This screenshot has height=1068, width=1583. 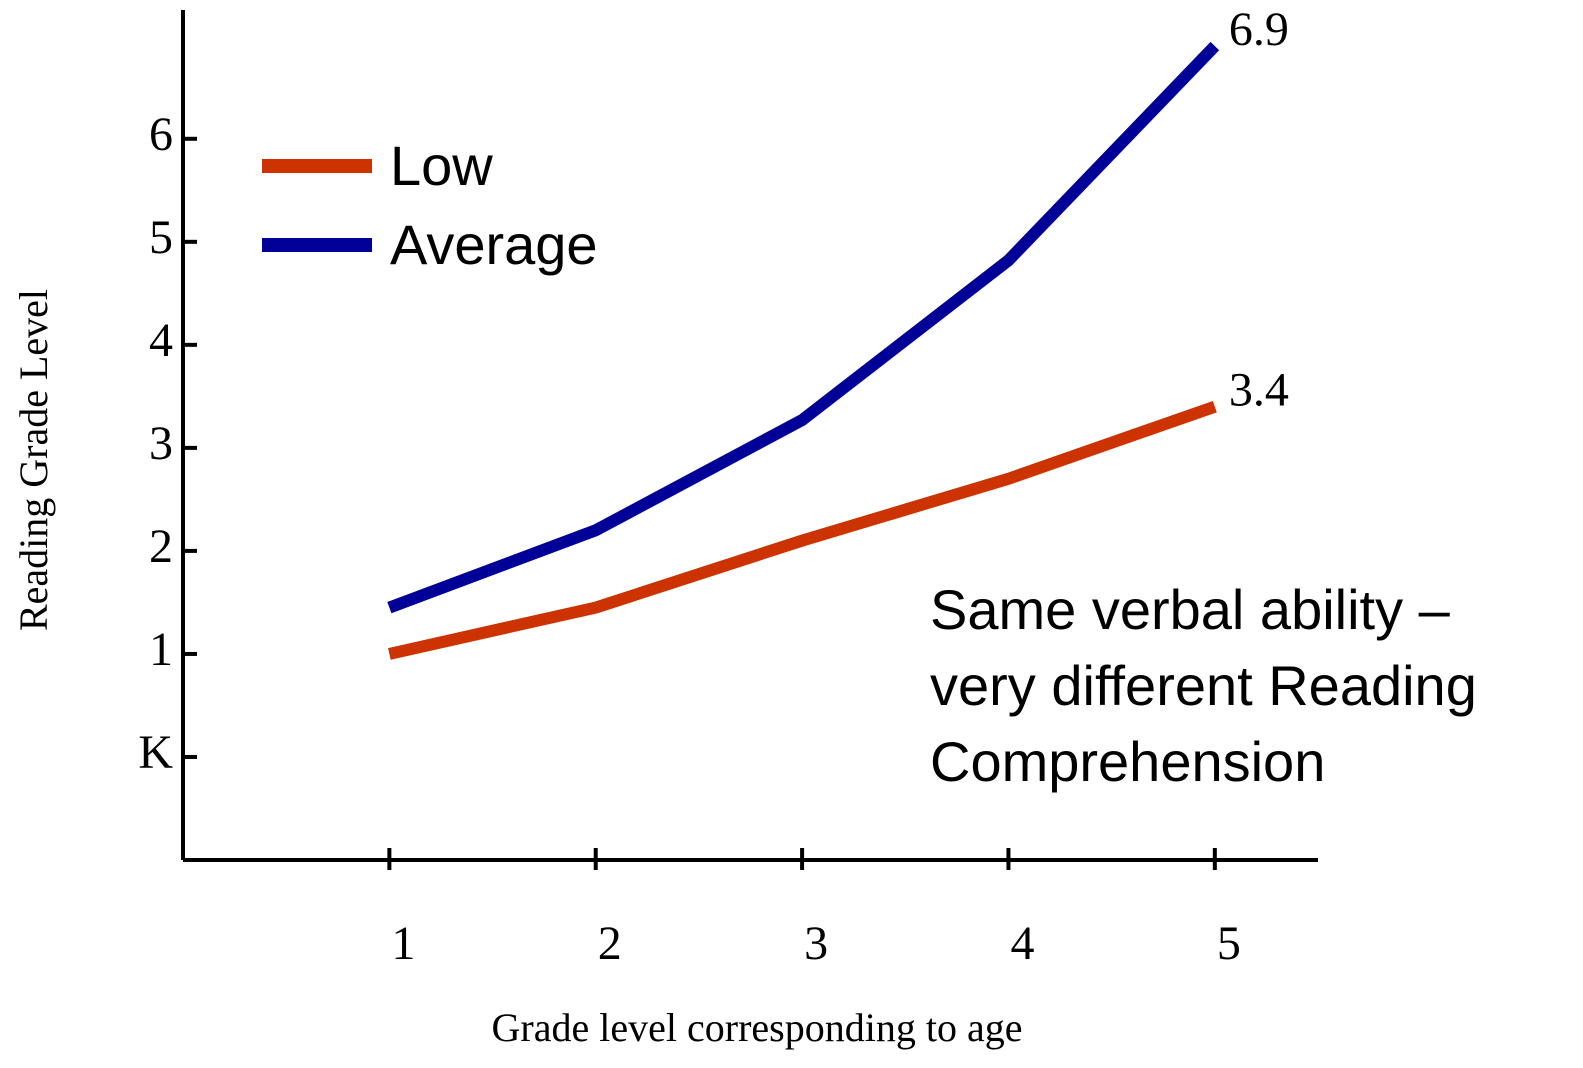 I want to click on x-tick-label: 5, so click(x=1229, y=943).